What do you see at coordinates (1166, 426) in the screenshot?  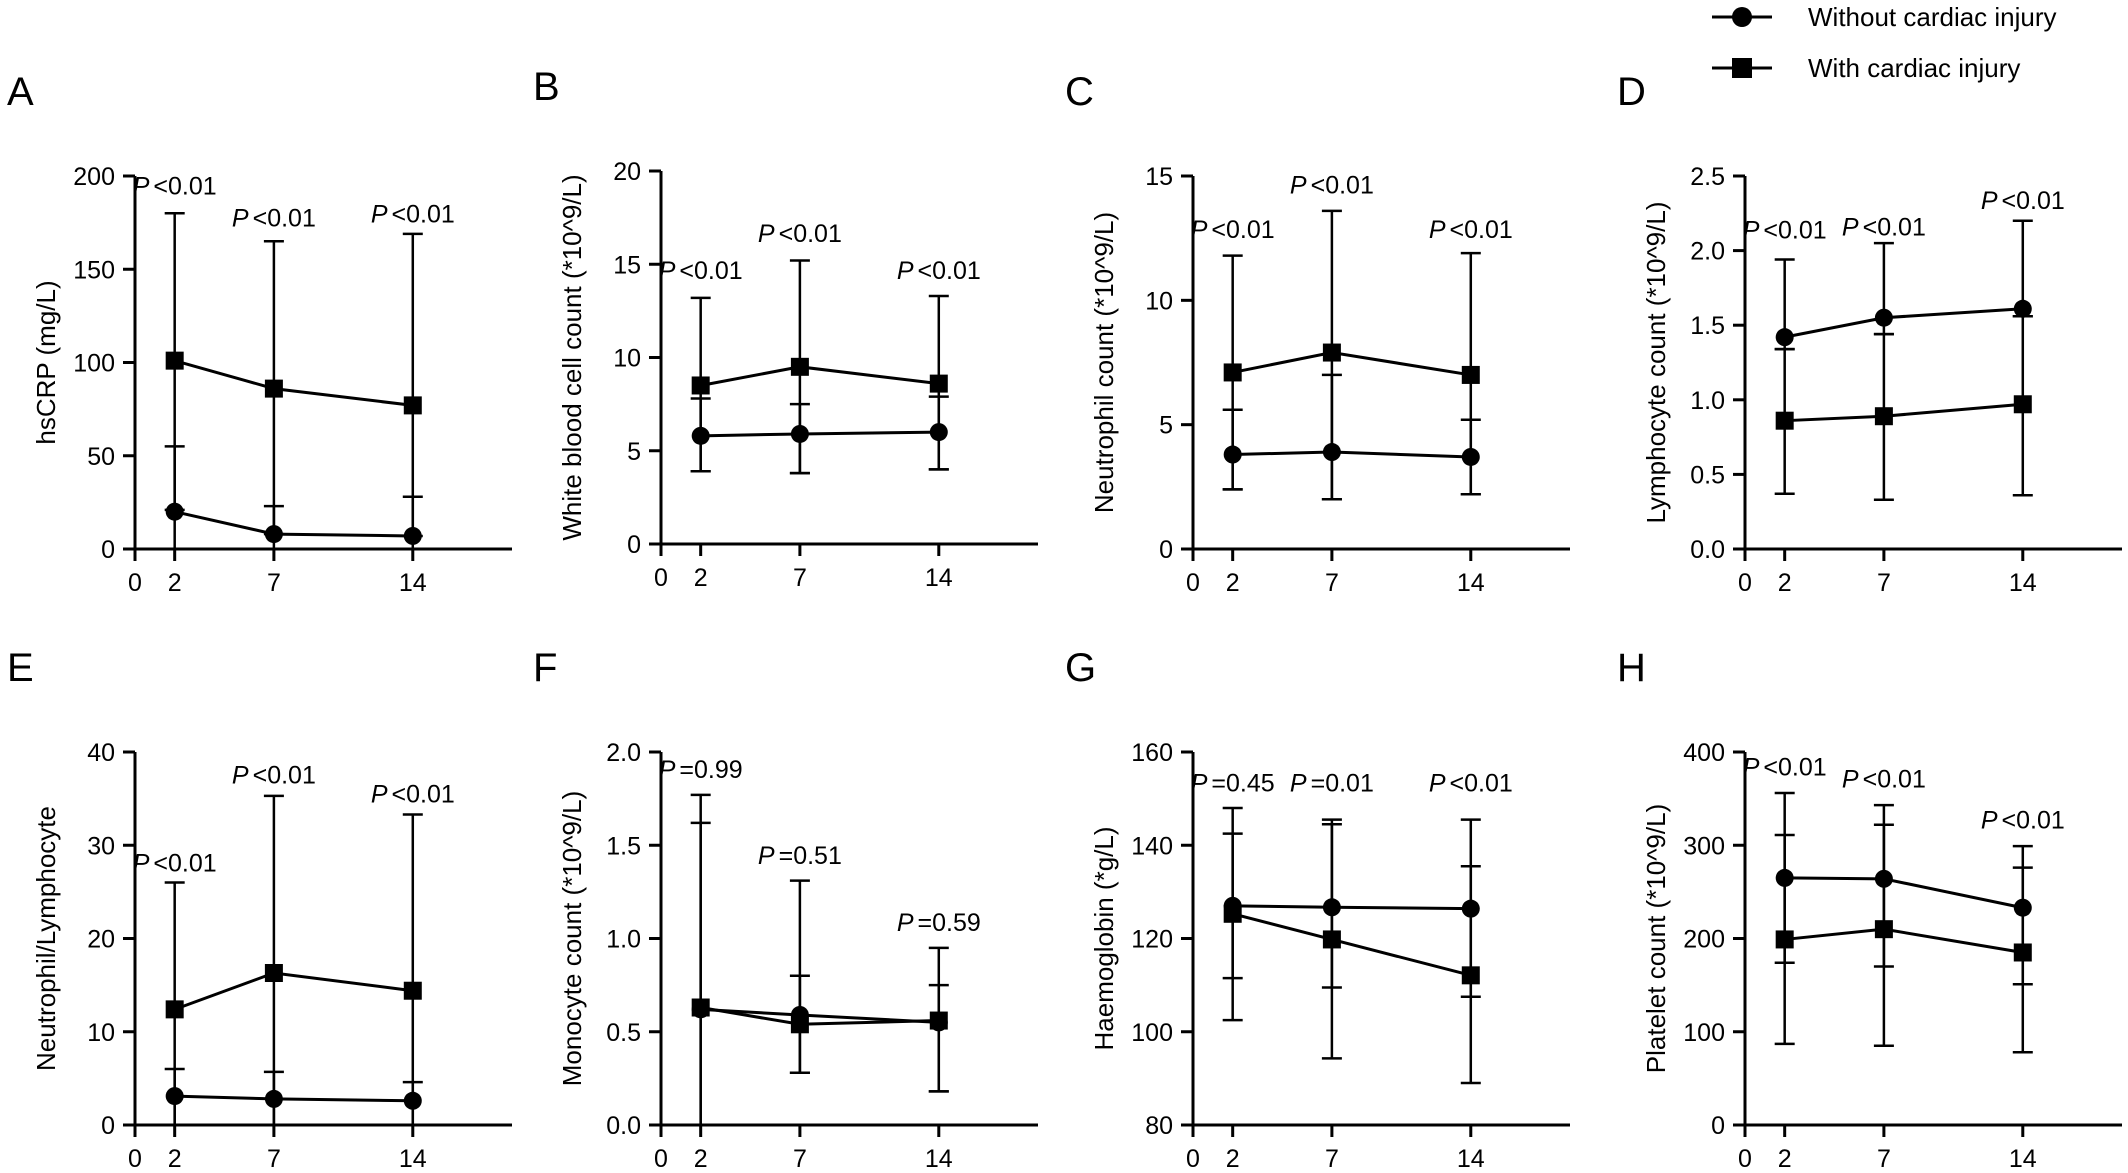 I see `y-tick-label: 5` at bounding box center [1166, 426].